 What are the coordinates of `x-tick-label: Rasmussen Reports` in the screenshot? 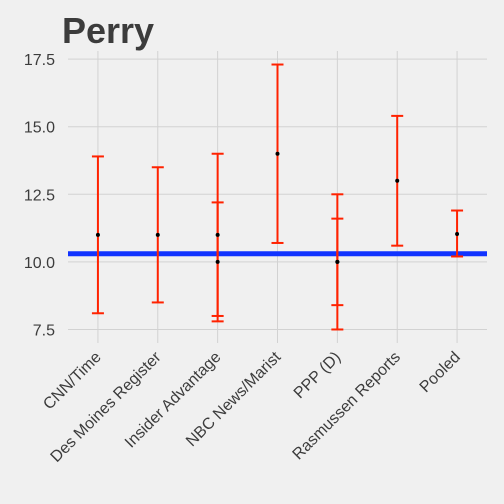 It's located at (347, 406).